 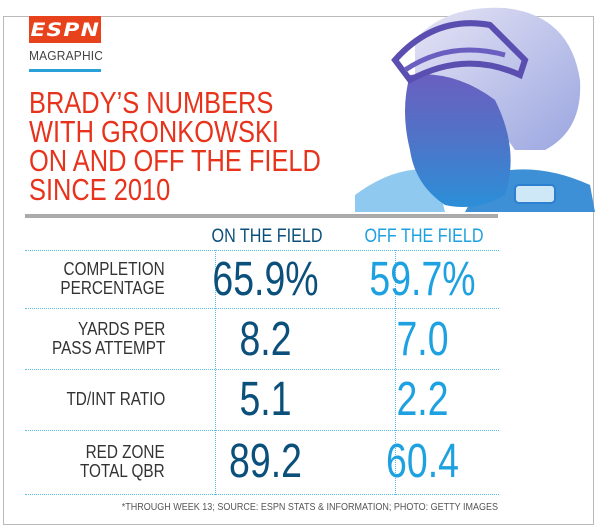 I want to click on value-off-yards-per-pass-attempt: 7.0, so click(x=422, y=339).